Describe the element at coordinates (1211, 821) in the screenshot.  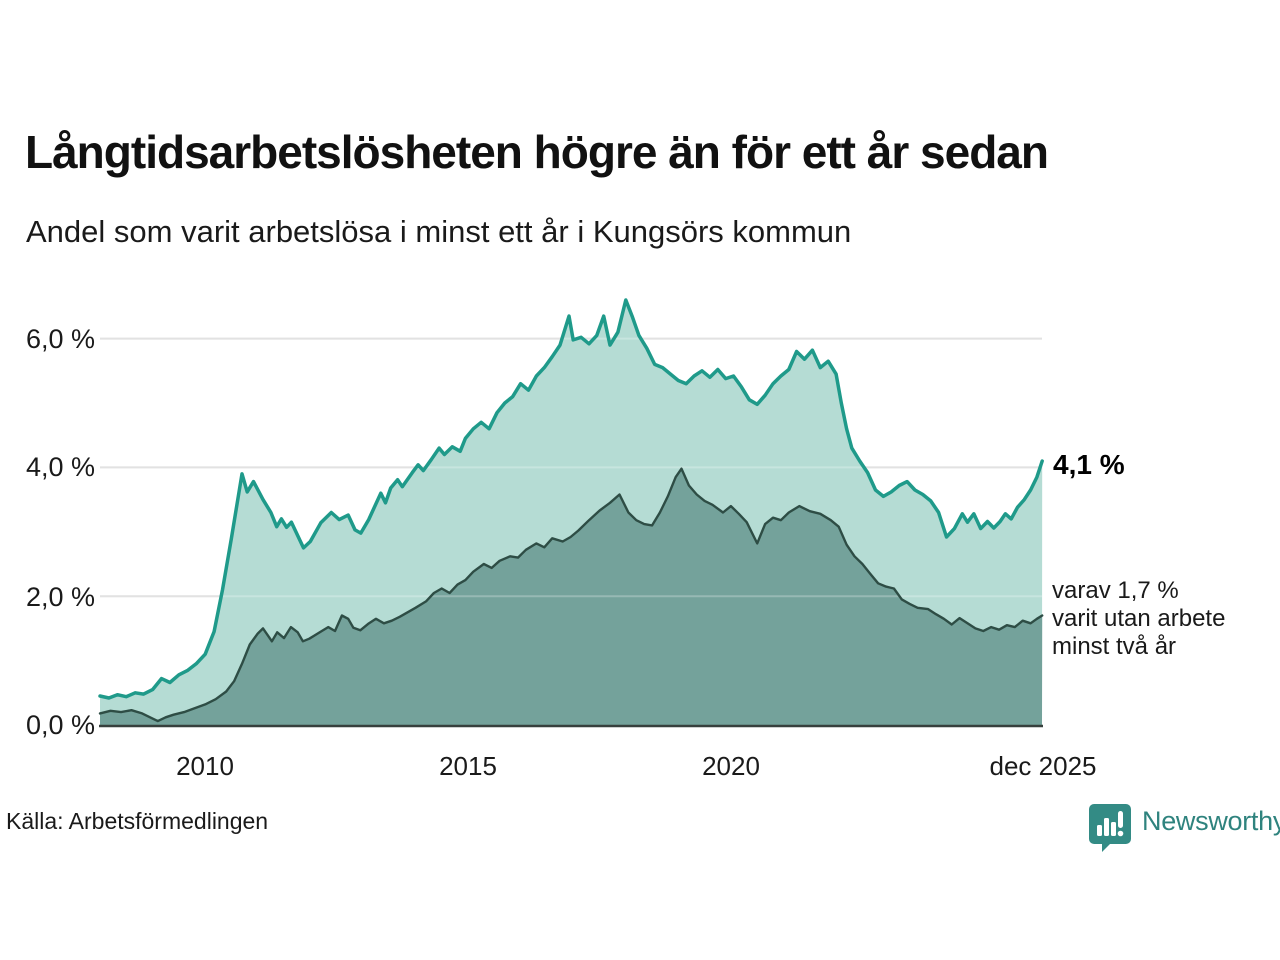
I see `newsworthy-logo-text: Newsworthy` at that location.